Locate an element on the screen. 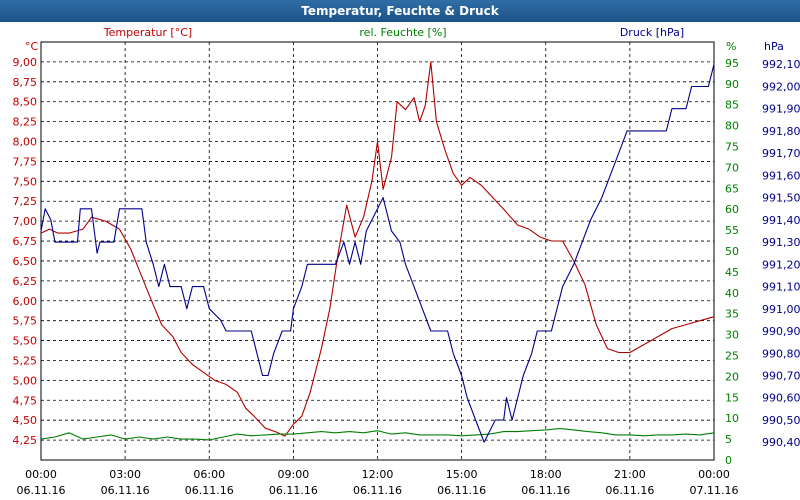 The image size is (800, 500). humidity-tick-label: 5 is located at coordinates (728, 439).